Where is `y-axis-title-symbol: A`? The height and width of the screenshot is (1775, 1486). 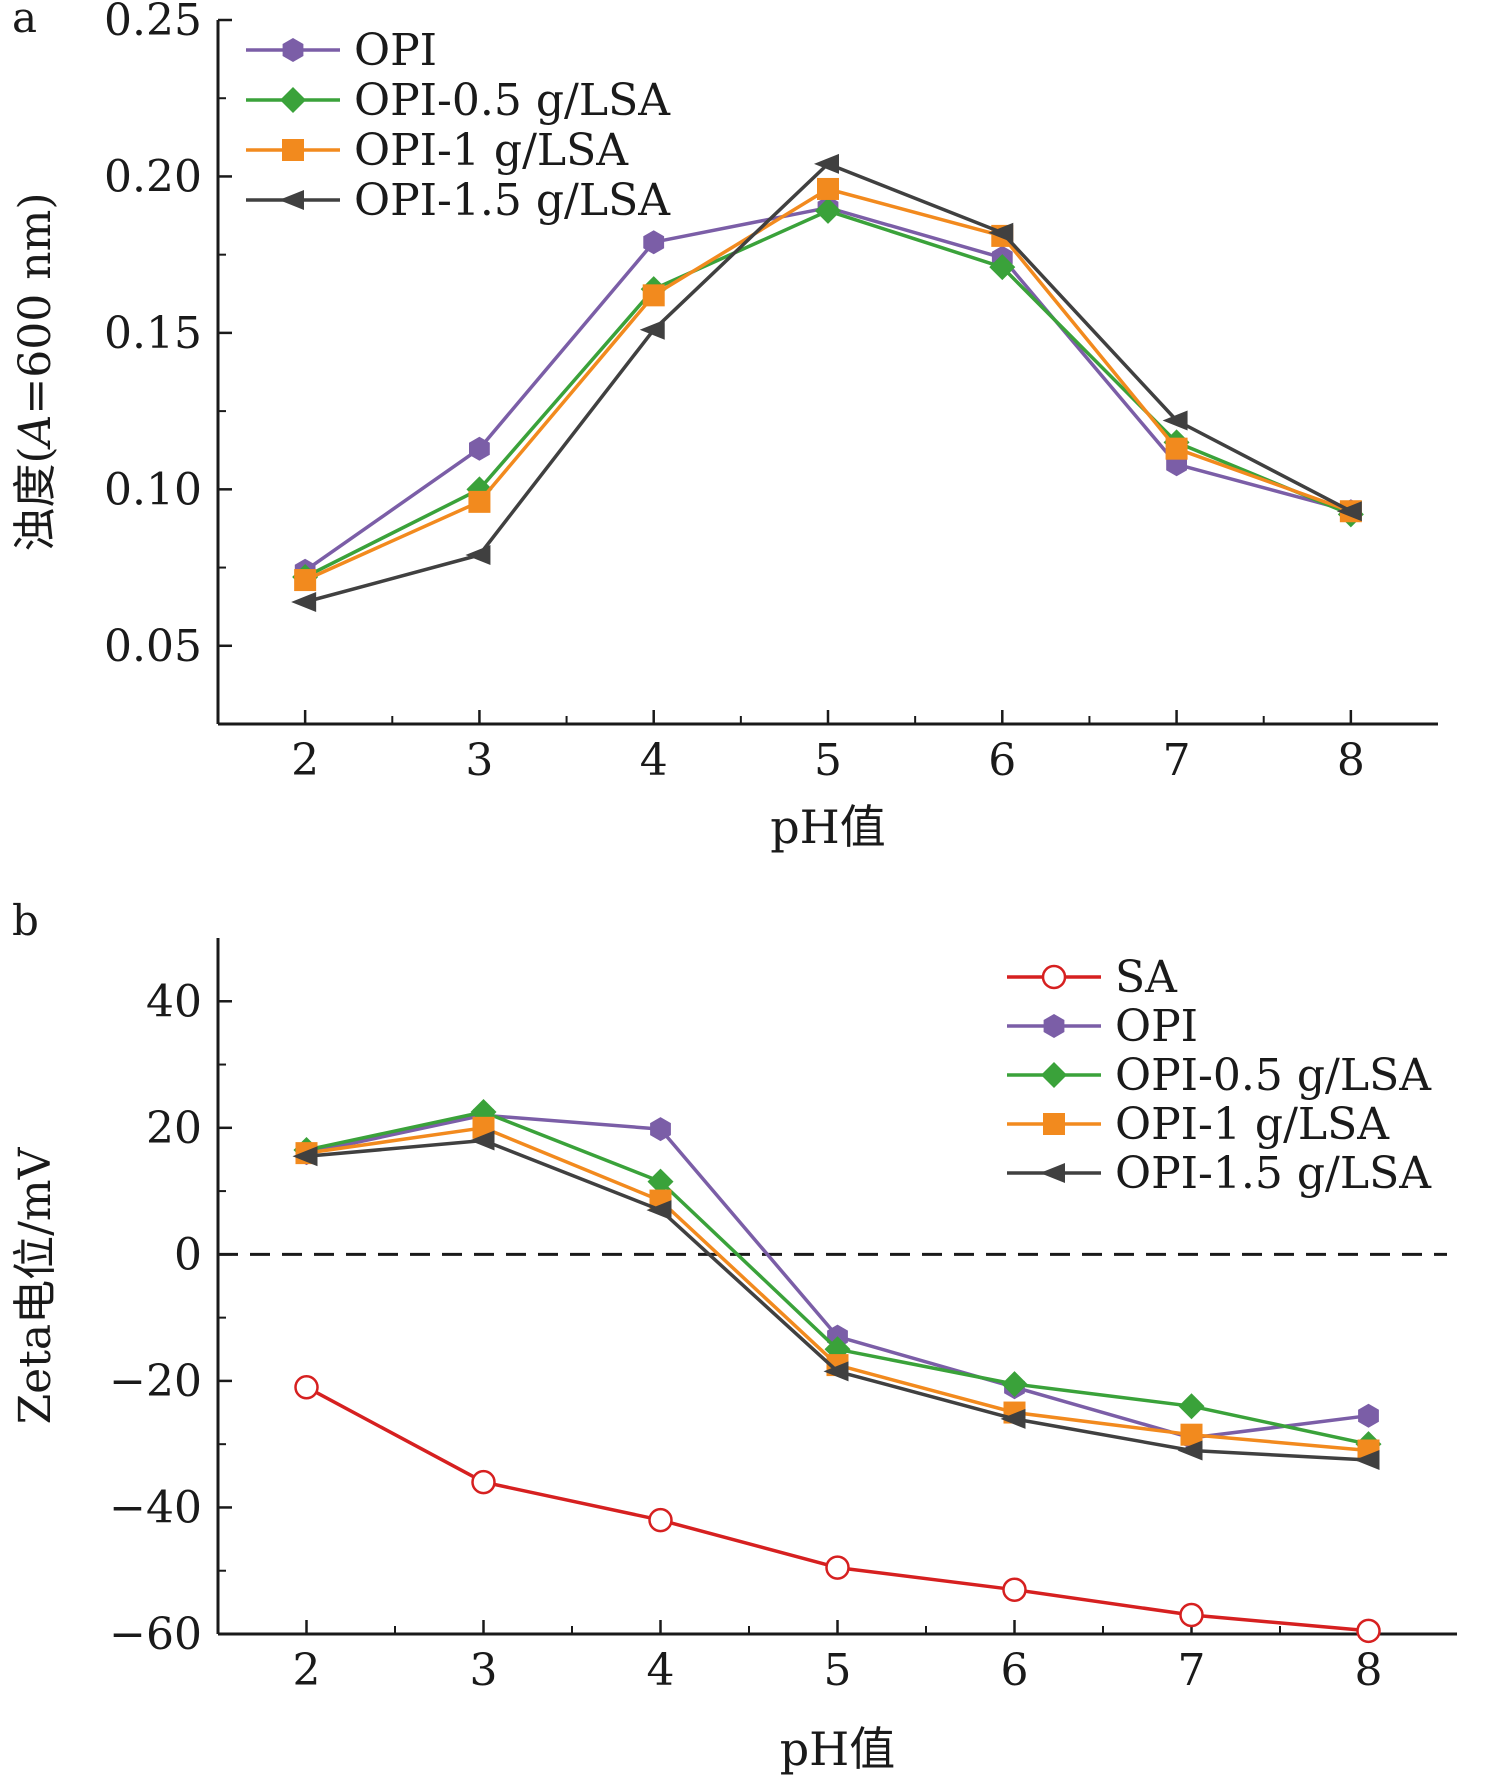 y-axis-title-symbol: A is located at coordinates (35, 433).